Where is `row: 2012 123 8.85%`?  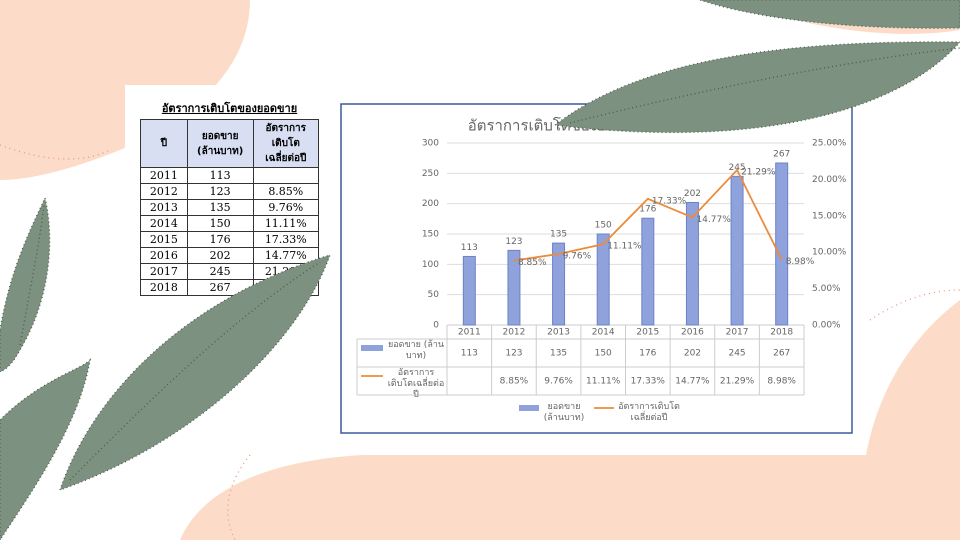
row: 2012 123 8.85% is located at coordinates (230, 191).